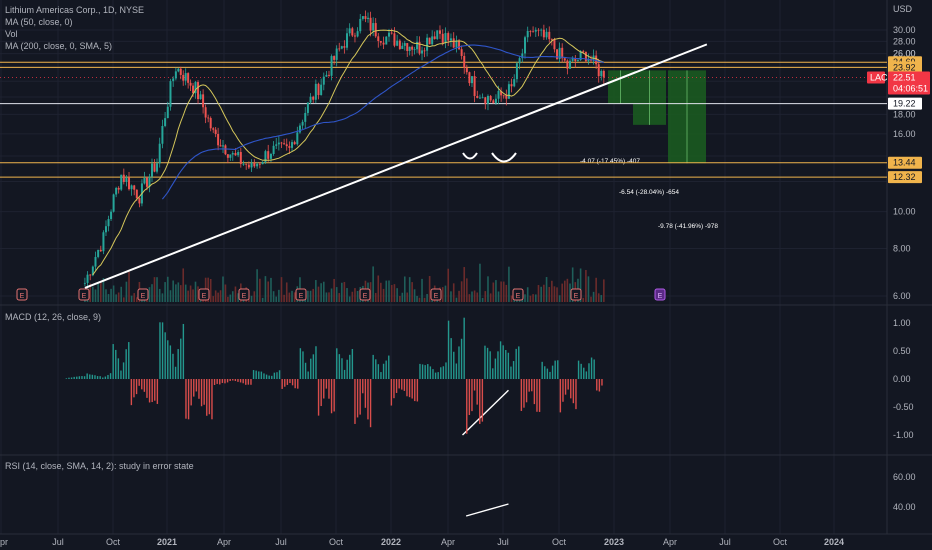 The width and height of the screenshot is (932, 550). What do you see at coordinates (470, 156) in the screenshot?
I see `bottom-arc-left` at bounding box center [470, 156].